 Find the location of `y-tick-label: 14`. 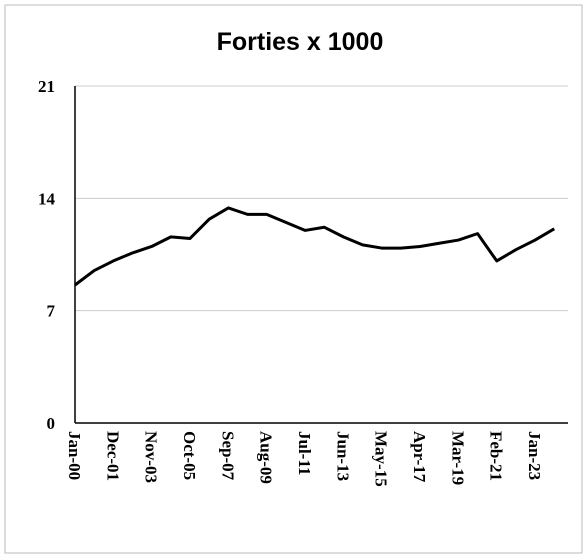

y-tick-label: 14 is located at coordinates (47, 198).